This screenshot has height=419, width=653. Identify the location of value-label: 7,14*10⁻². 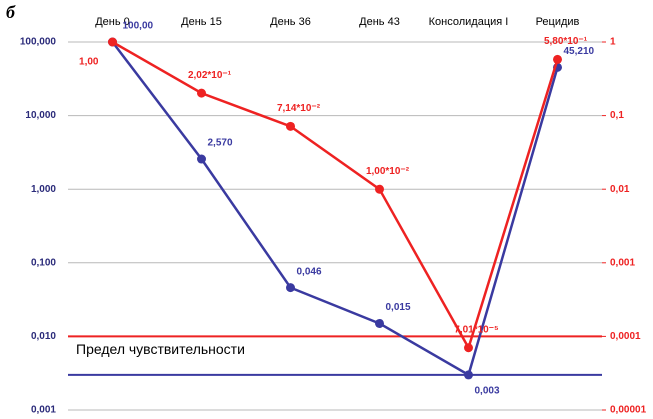
(299, 108).